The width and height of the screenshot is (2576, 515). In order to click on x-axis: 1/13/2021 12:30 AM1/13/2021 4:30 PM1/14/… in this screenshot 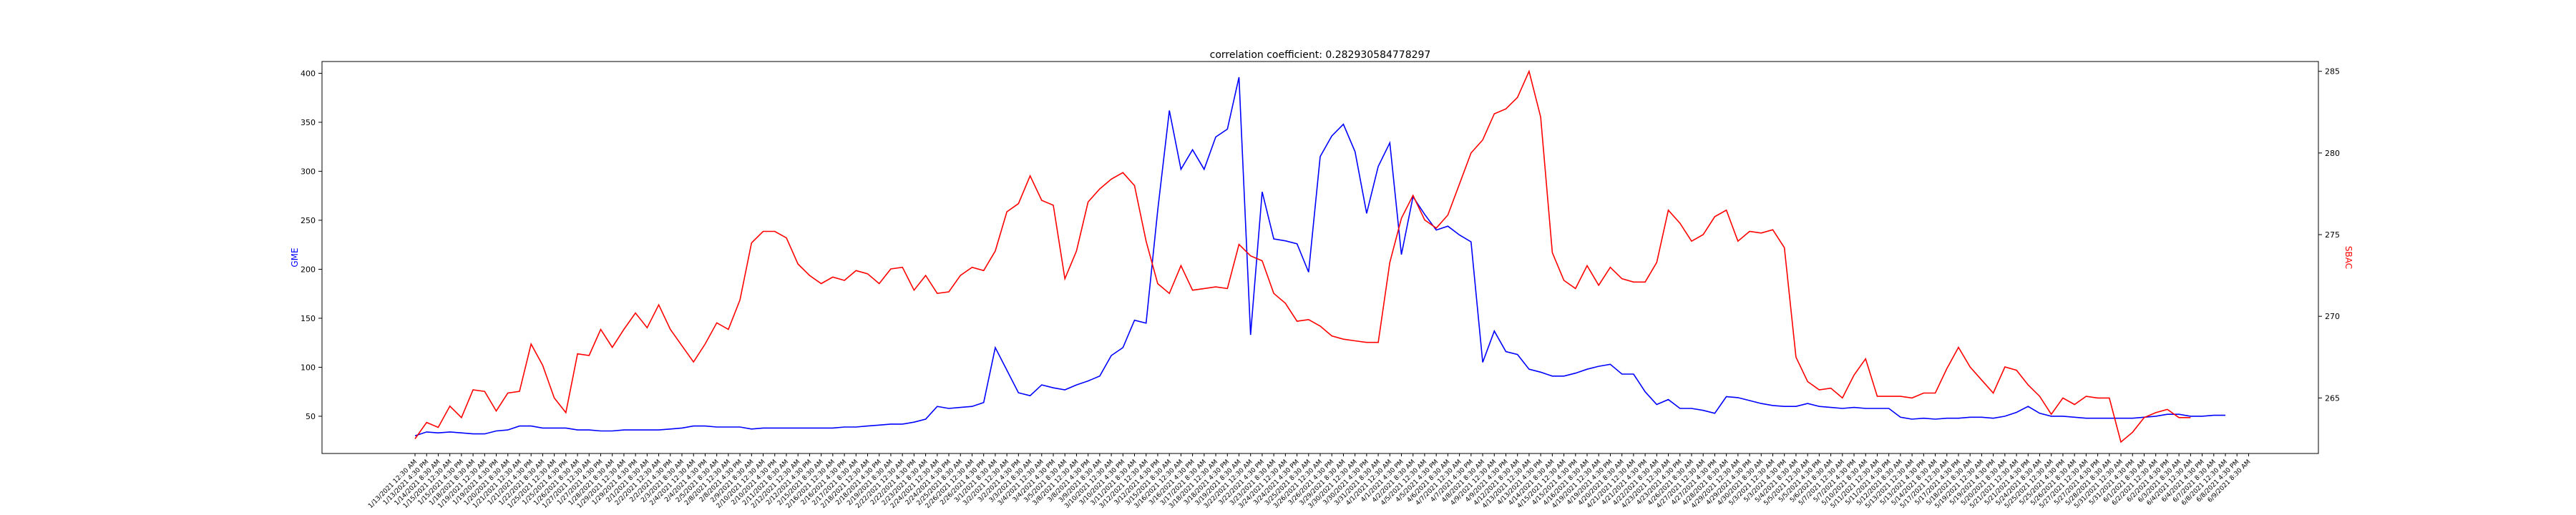, I will do `click(1310, 481)`.